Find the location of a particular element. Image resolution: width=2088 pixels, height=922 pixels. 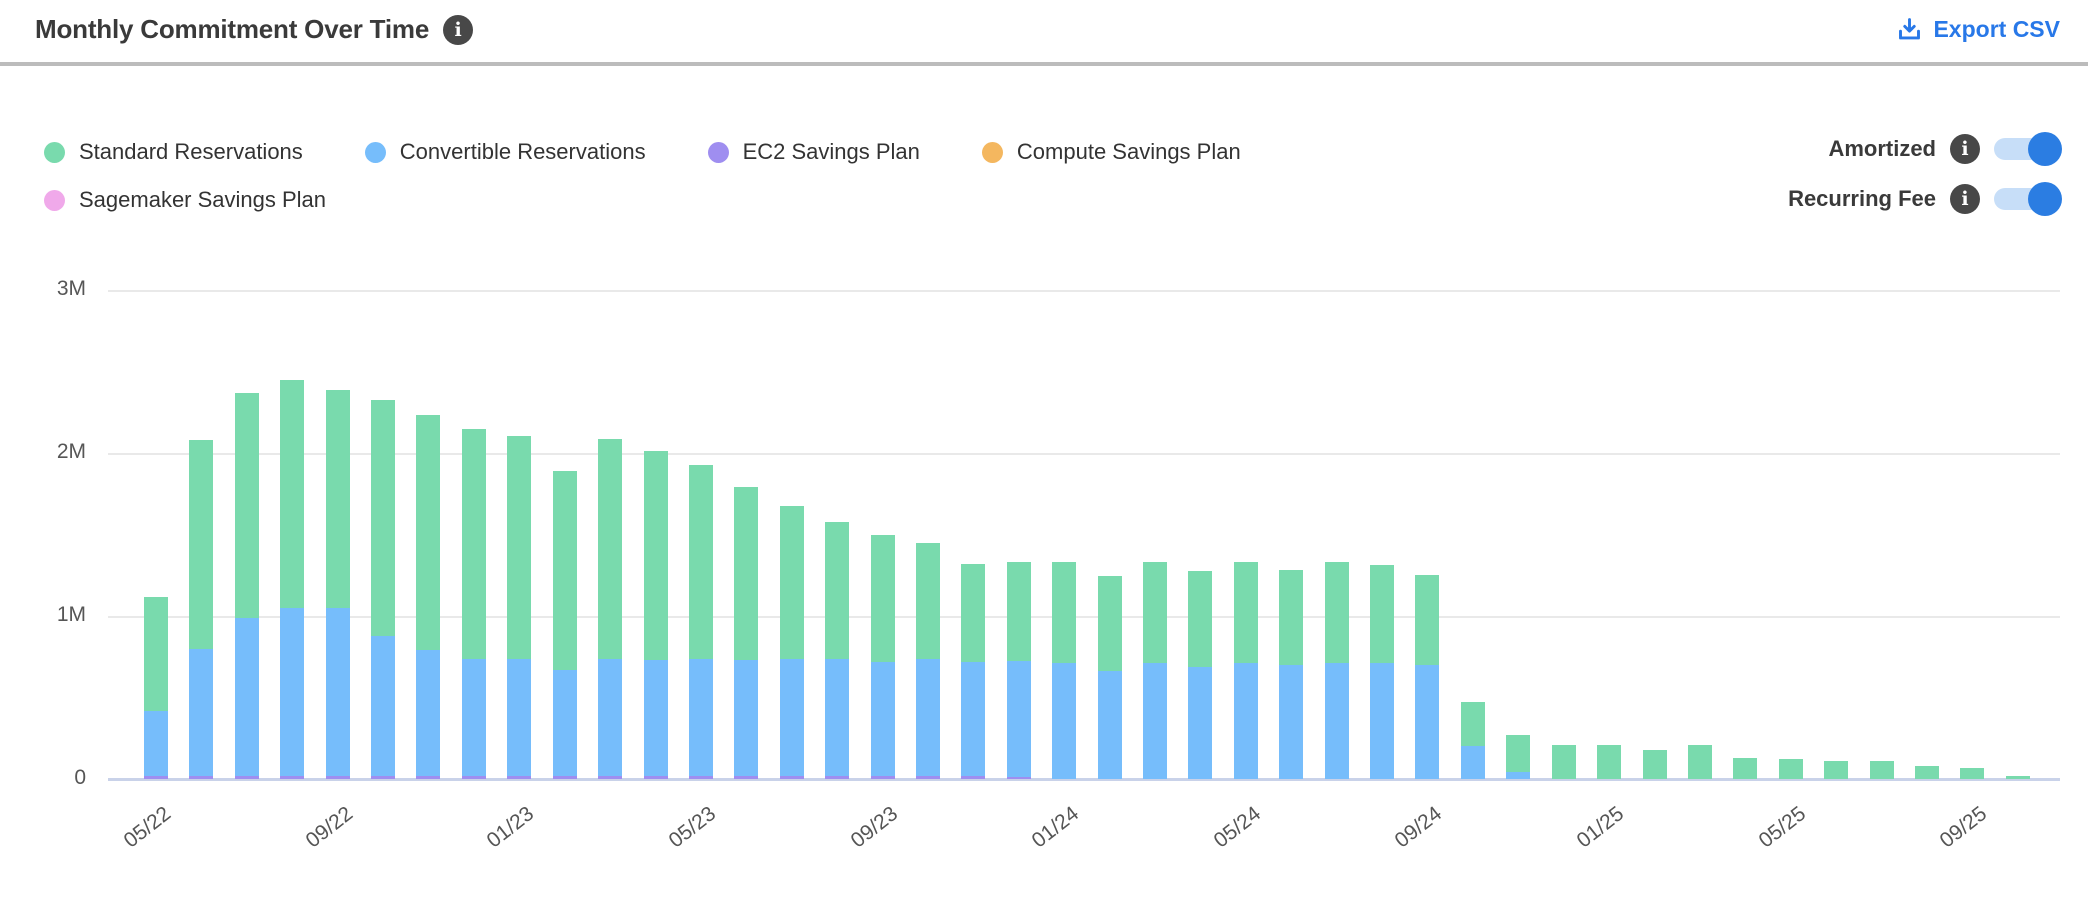

legend-label: Compute Savings Plan is located at coordinates (1128, 151).